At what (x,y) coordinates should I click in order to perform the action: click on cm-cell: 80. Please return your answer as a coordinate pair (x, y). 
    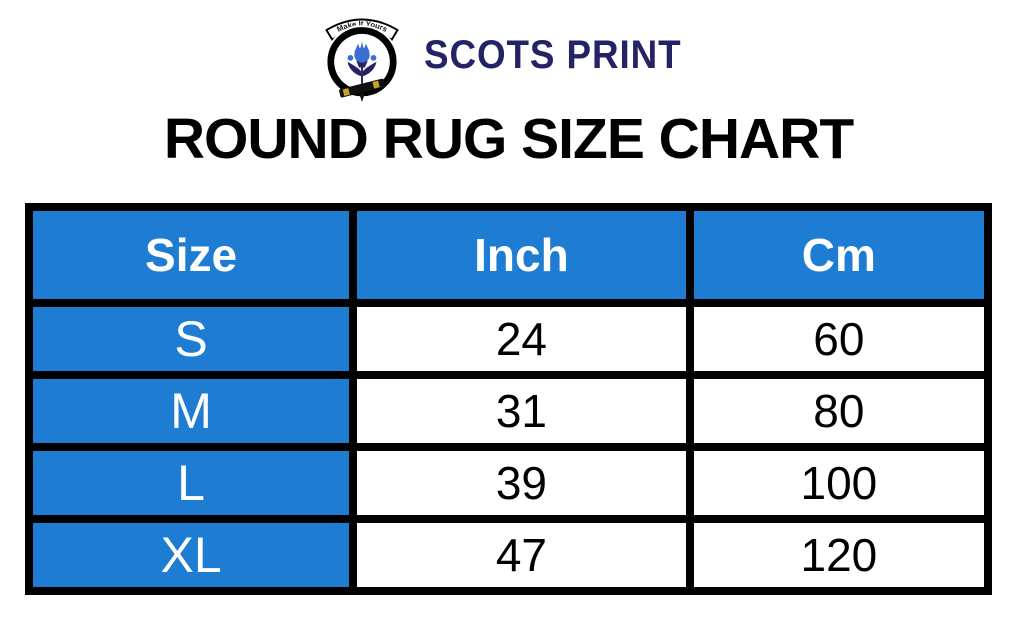
    Looking at the image, I should click on (839, 411).